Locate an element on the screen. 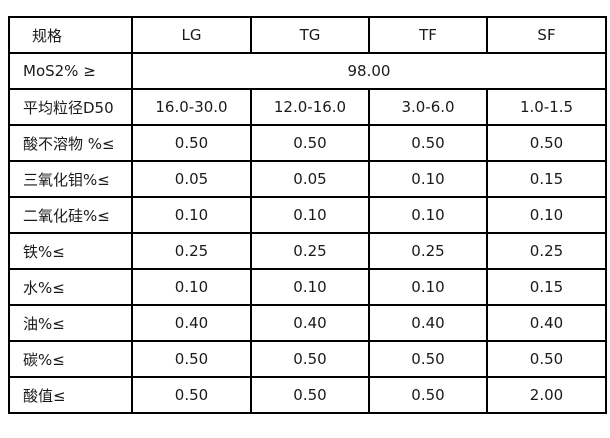 This screenshot has height=438, width=610. header-label-cell: 规格 is located at coordinates (70, 35).